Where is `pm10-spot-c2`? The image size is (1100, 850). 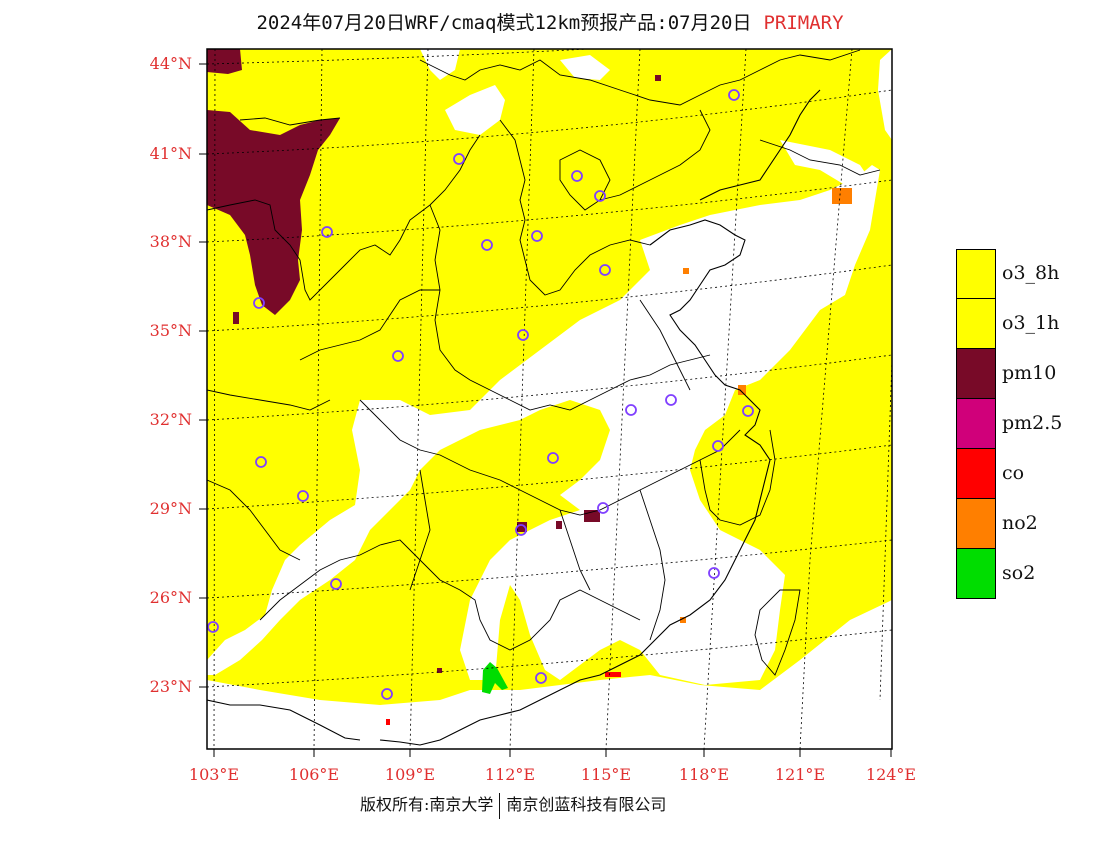 pm10-spot-c2 is located at coordinates (522, 527).